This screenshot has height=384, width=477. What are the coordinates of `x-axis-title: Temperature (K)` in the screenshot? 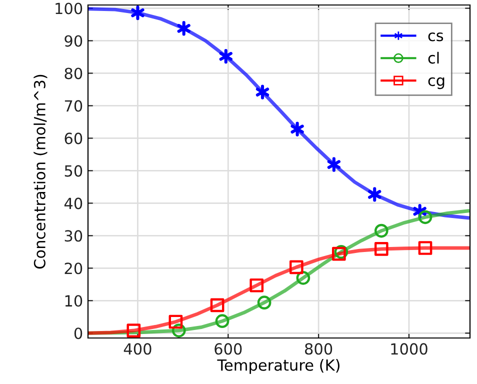 It's located at (278, 366).